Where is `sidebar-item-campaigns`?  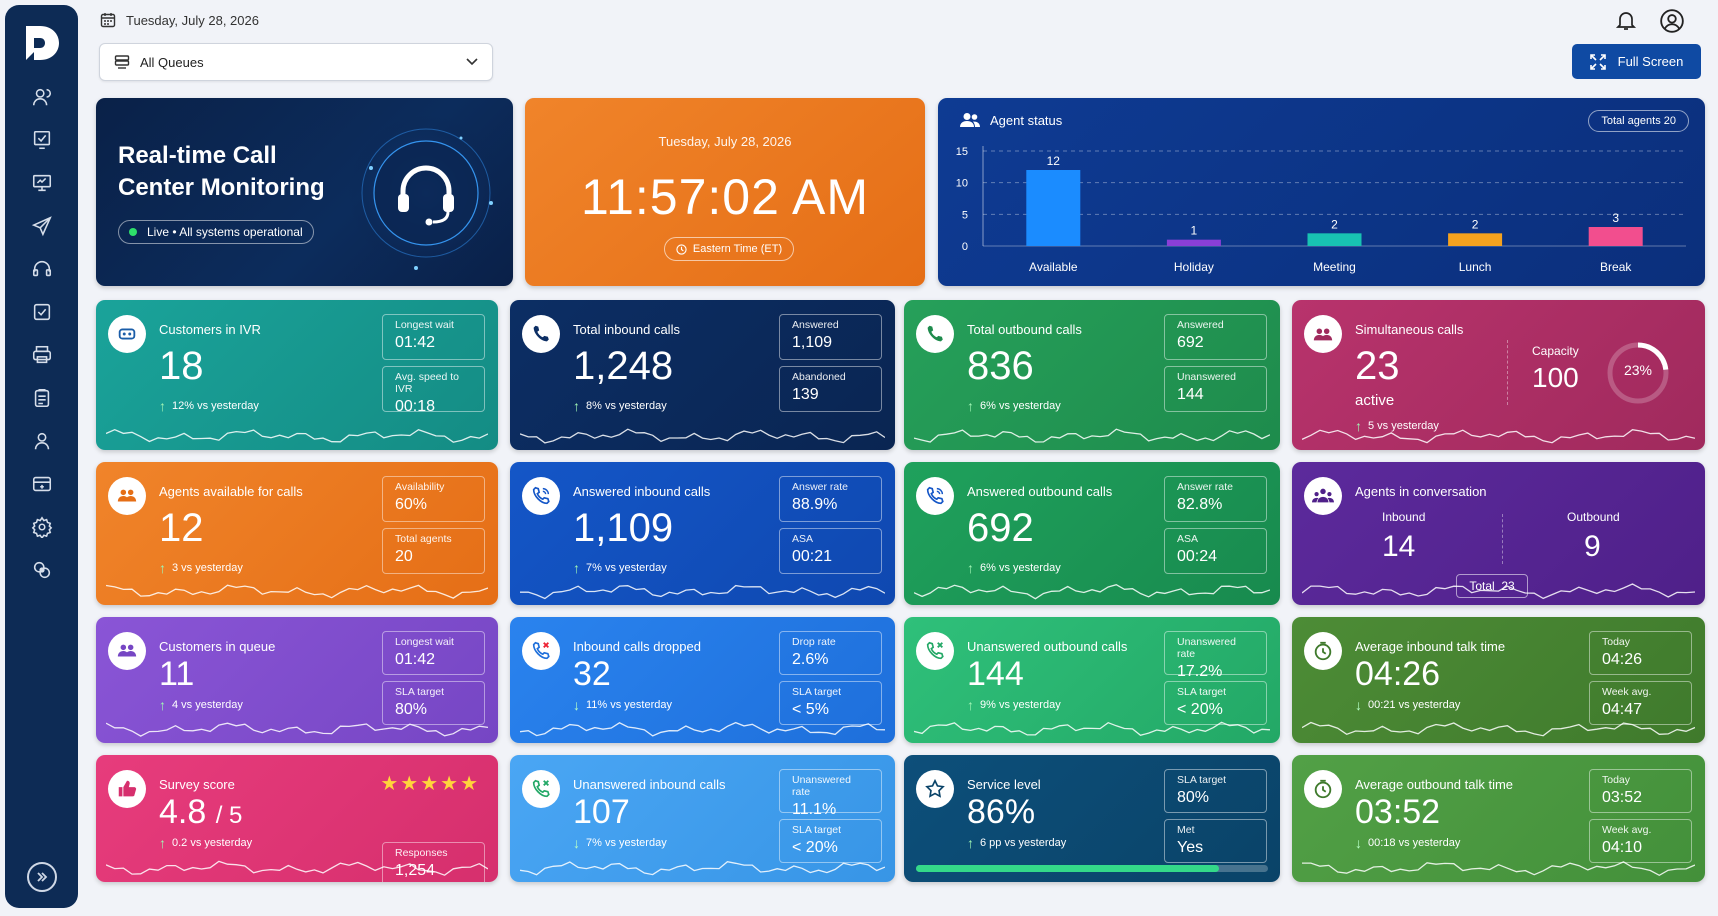
sidebar-item-campaigns is located at coordinates (42, 225).